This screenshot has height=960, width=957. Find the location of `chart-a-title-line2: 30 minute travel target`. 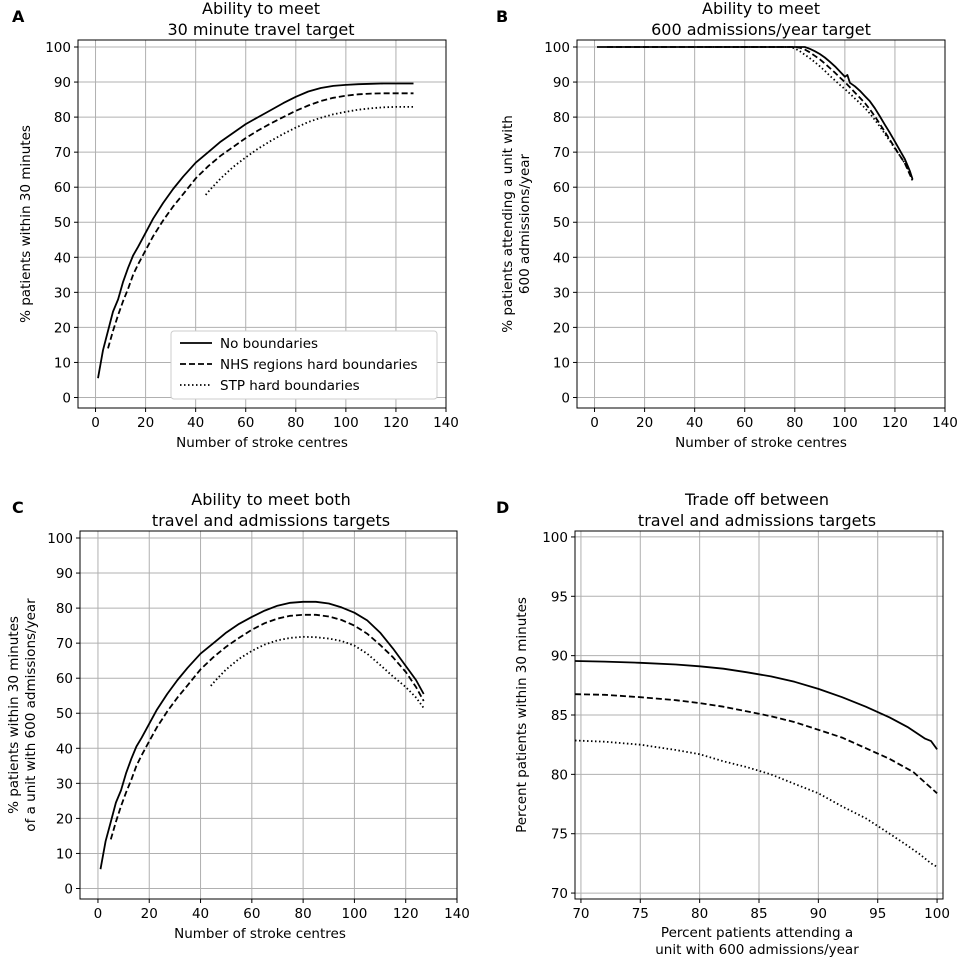

chart-a-title-line2: 30 minute travel target is located at coordinates (260, 29).